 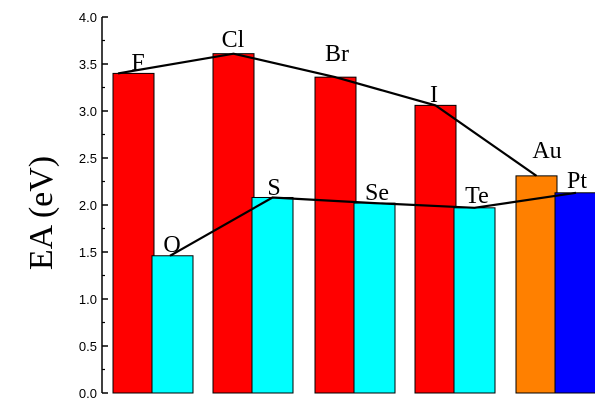 What do you see at coordinates (88, 252) in the screenshot?
I see `y-tick-label: 1.5` at bounding box center [88, 252].